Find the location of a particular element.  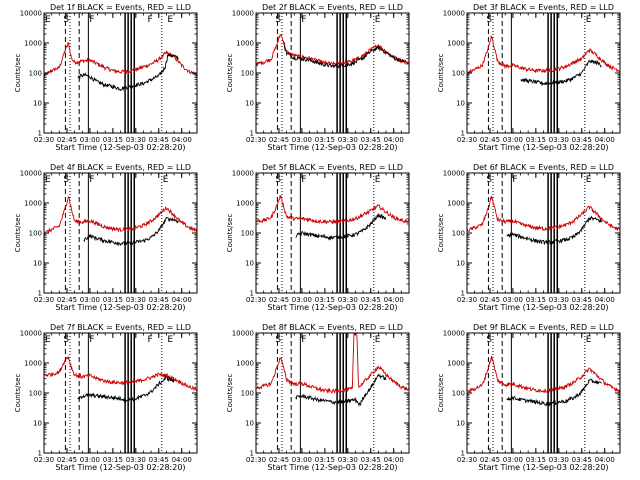

panel-title: Det 4f BLACK = Events, RED = LLD is located at coordinates (120, 167).